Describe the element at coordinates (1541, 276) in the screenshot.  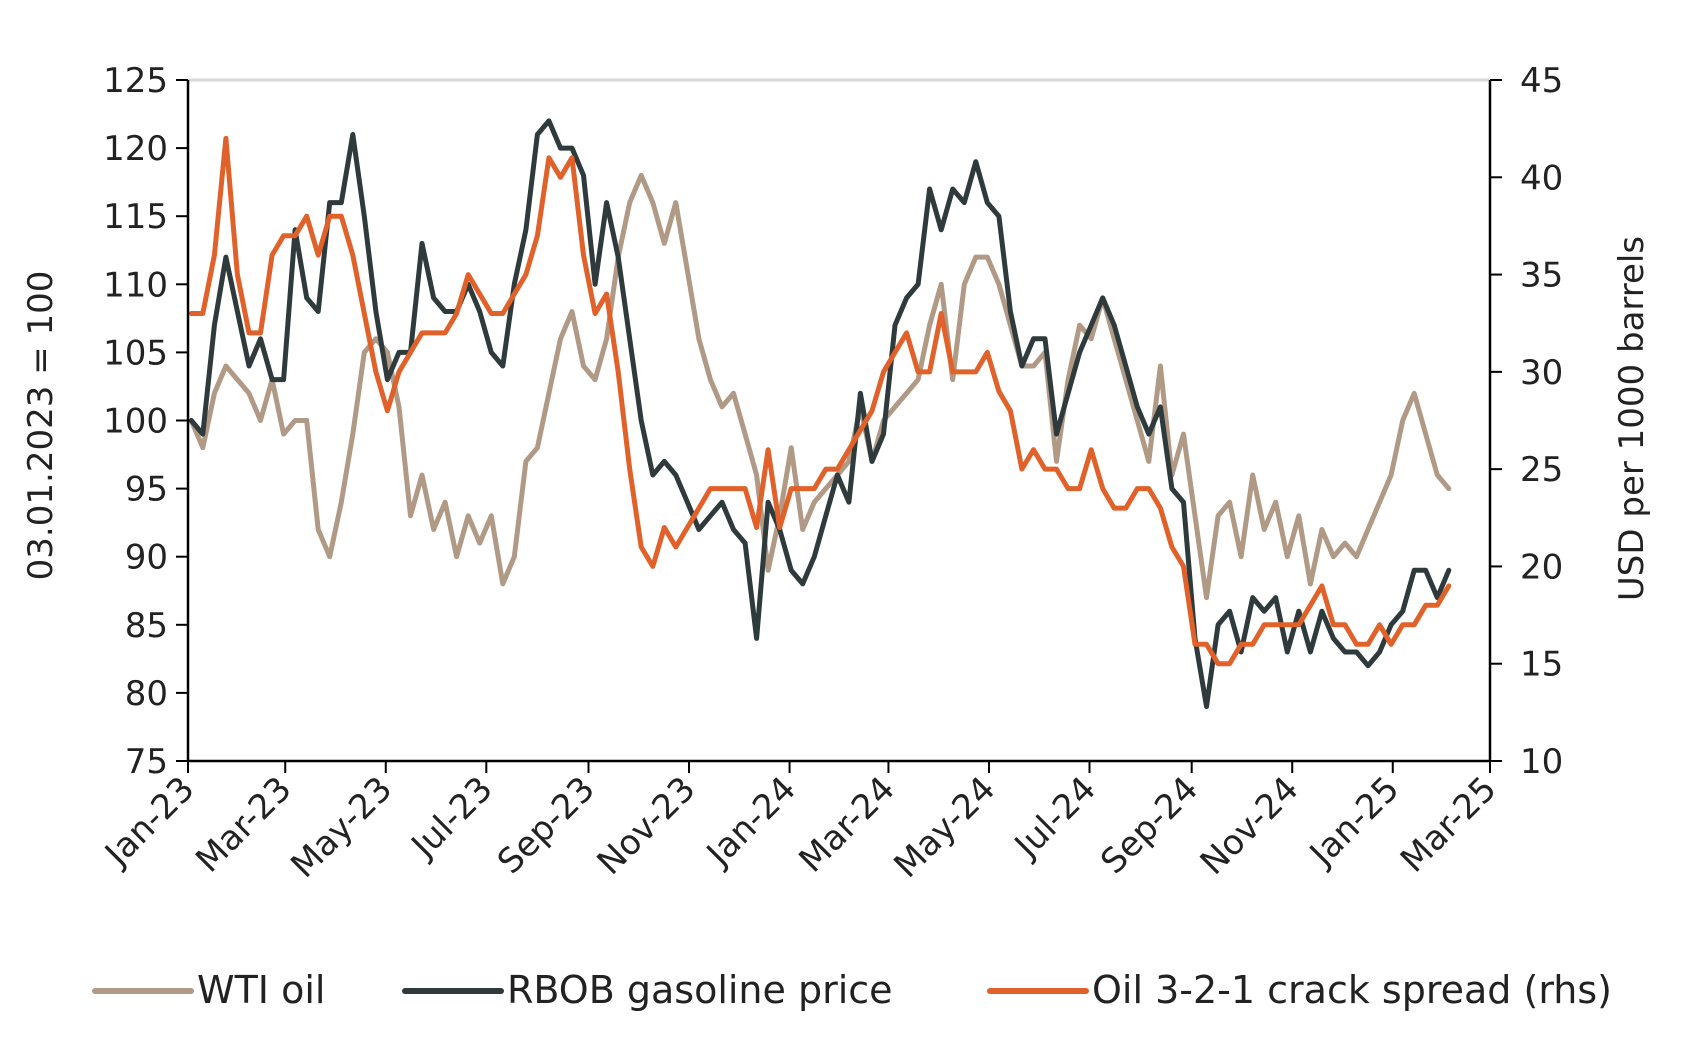
I see `y-right-tick-label: 35` at that location.